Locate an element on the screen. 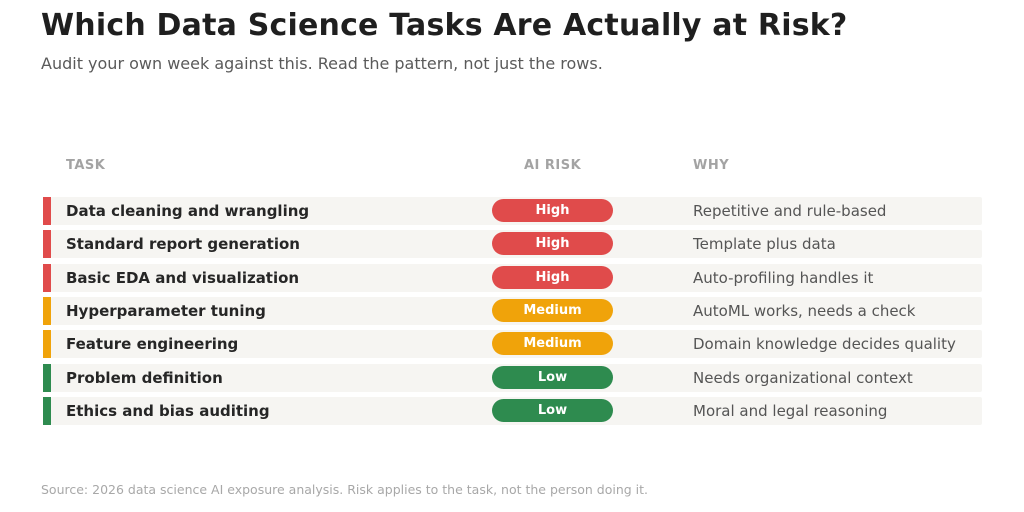 The width and height of the screenshot is (1024, 512). column-header-task: TASK is located at coordinates (86, 165).